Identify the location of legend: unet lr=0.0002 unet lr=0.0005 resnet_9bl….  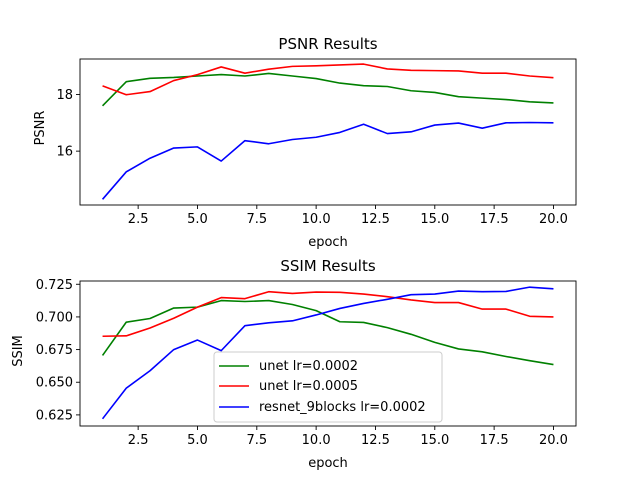
(328, 387).